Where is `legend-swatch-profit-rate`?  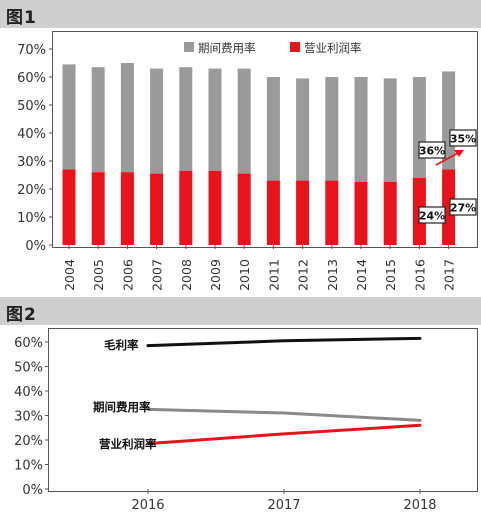
legend-swatch-profit-rate is located at coordinates (295, 47).